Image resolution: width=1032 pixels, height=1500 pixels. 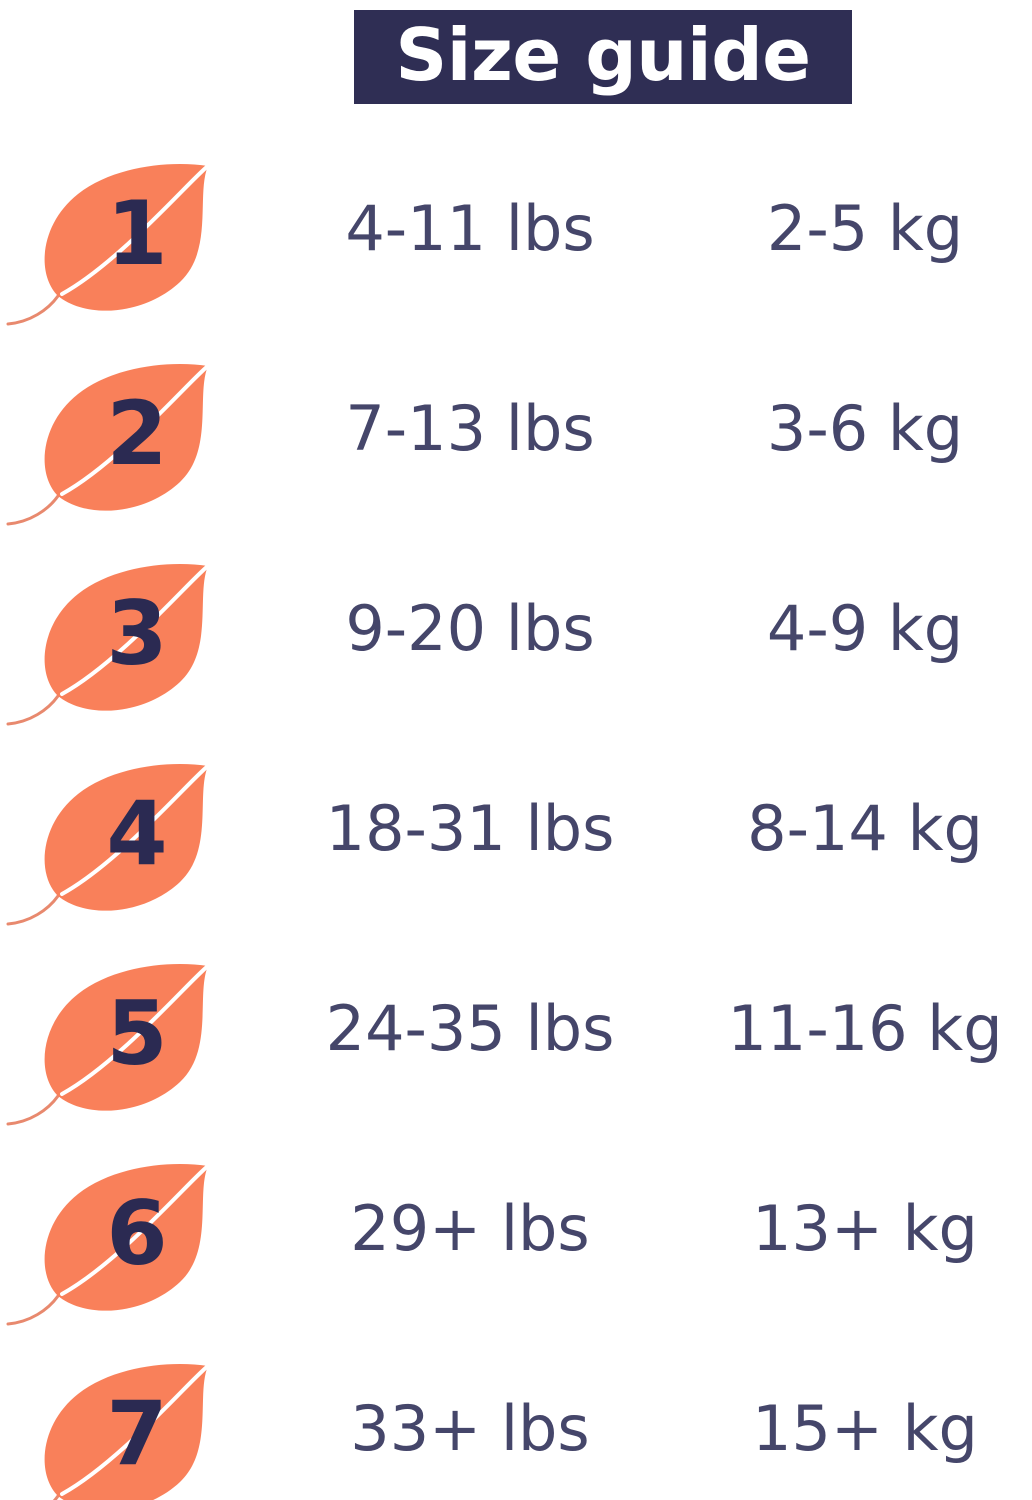 I want to click on table-row: 5 24-35 lbs 11-16 kg, so click(x=516, y=1050).